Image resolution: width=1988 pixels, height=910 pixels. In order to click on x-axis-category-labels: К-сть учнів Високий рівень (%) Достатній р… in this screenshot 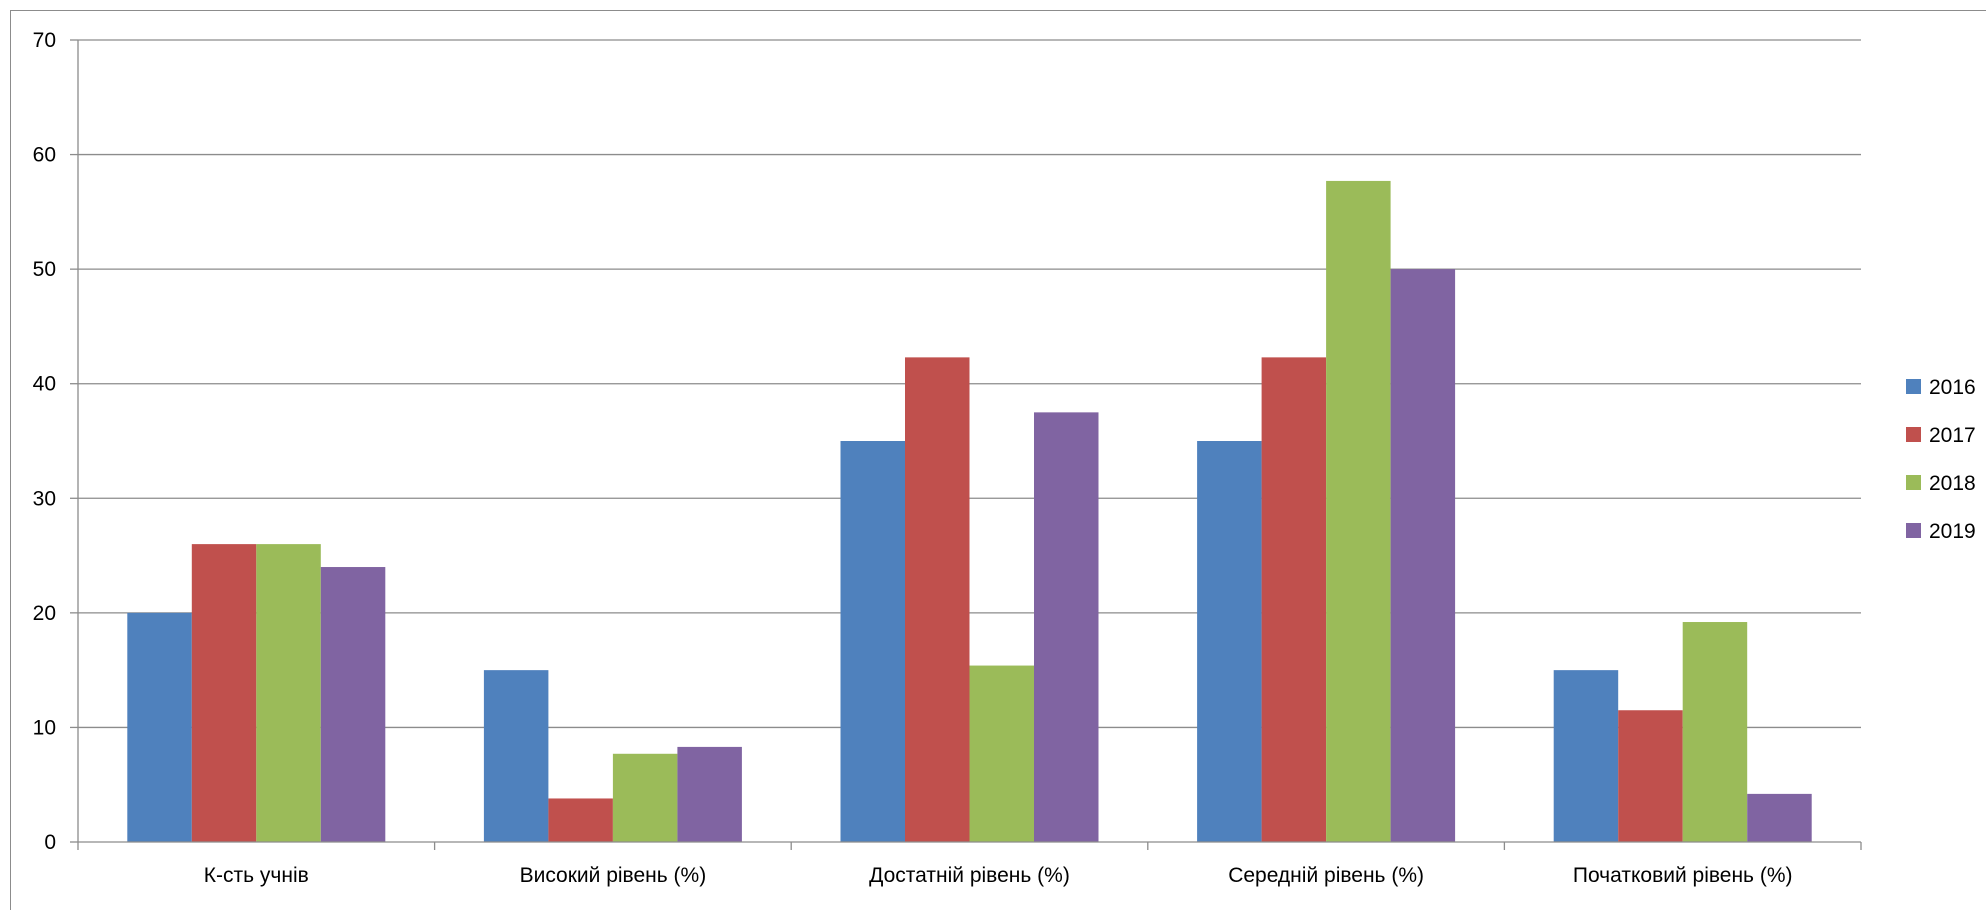, I will do `click(998, 875)`.